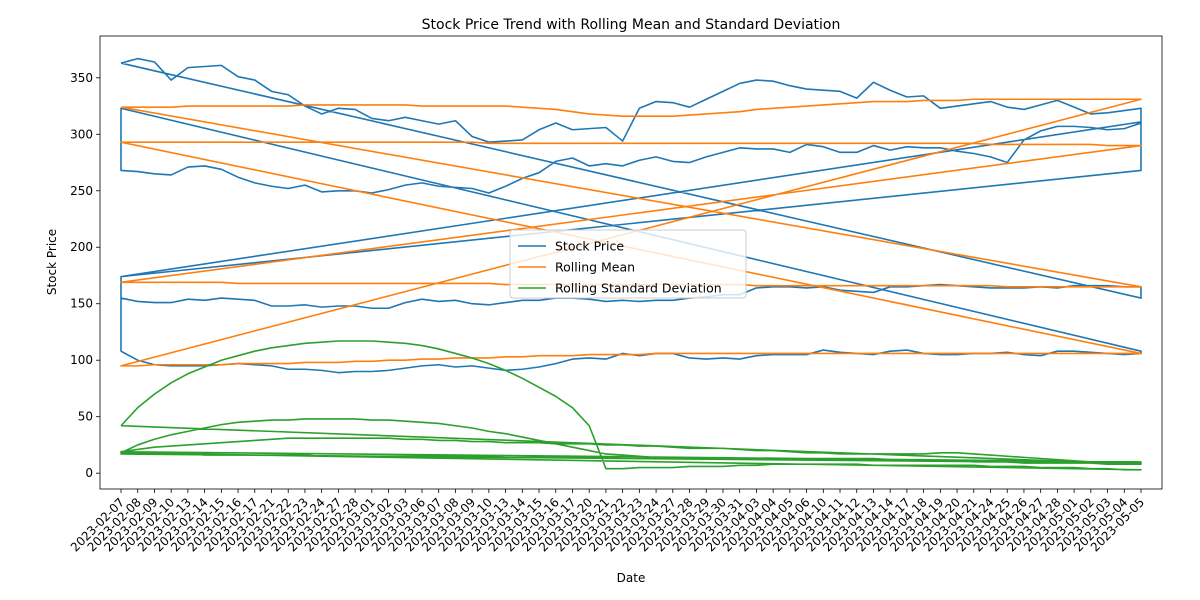 This screenshot has width=1200, height=600. I want to click on legend-label: Rolling Mean, so click(595, 267).